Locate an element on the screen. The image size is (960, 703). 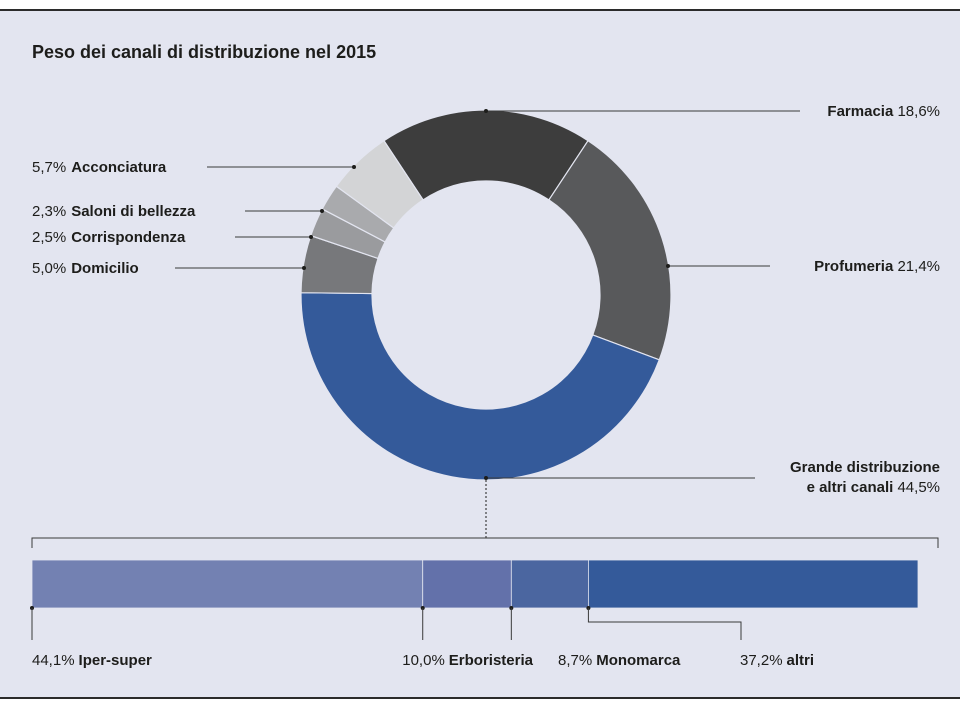
slice-label: 2,5% Corrispondenza is located at coordinates (109, 237).